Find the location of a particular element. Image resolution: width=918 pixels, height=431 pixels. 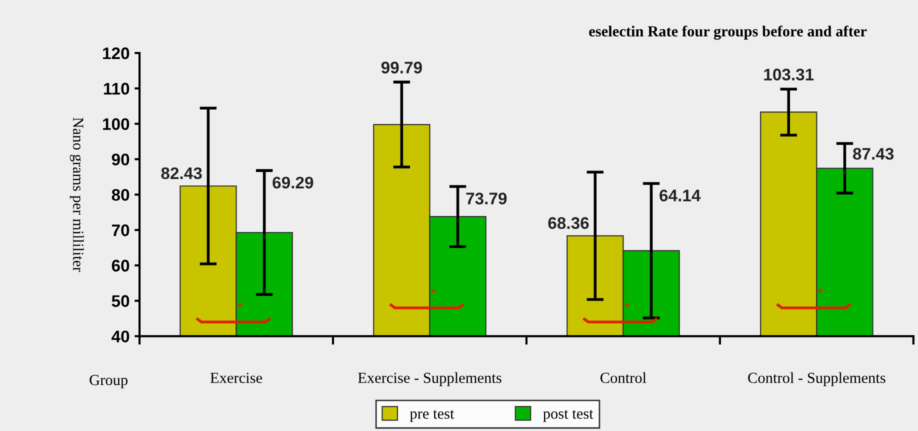

data-label: 82.43 is located at coordinates (181, 173).